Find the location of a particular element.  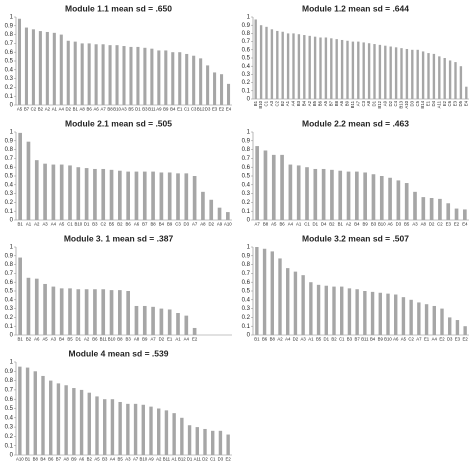

x-tick-label: E3 is located at coordinates (215, 109).